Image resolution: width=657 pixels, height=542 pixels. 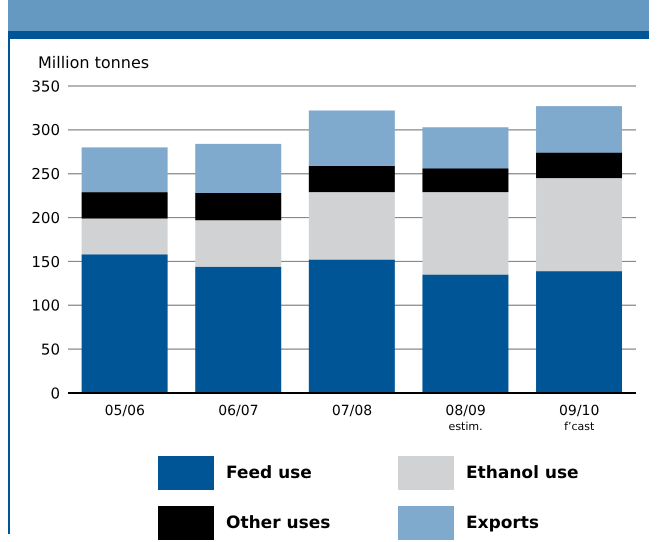 I want to click on x-tick-label: 07/08, so click(x=352, y=411).